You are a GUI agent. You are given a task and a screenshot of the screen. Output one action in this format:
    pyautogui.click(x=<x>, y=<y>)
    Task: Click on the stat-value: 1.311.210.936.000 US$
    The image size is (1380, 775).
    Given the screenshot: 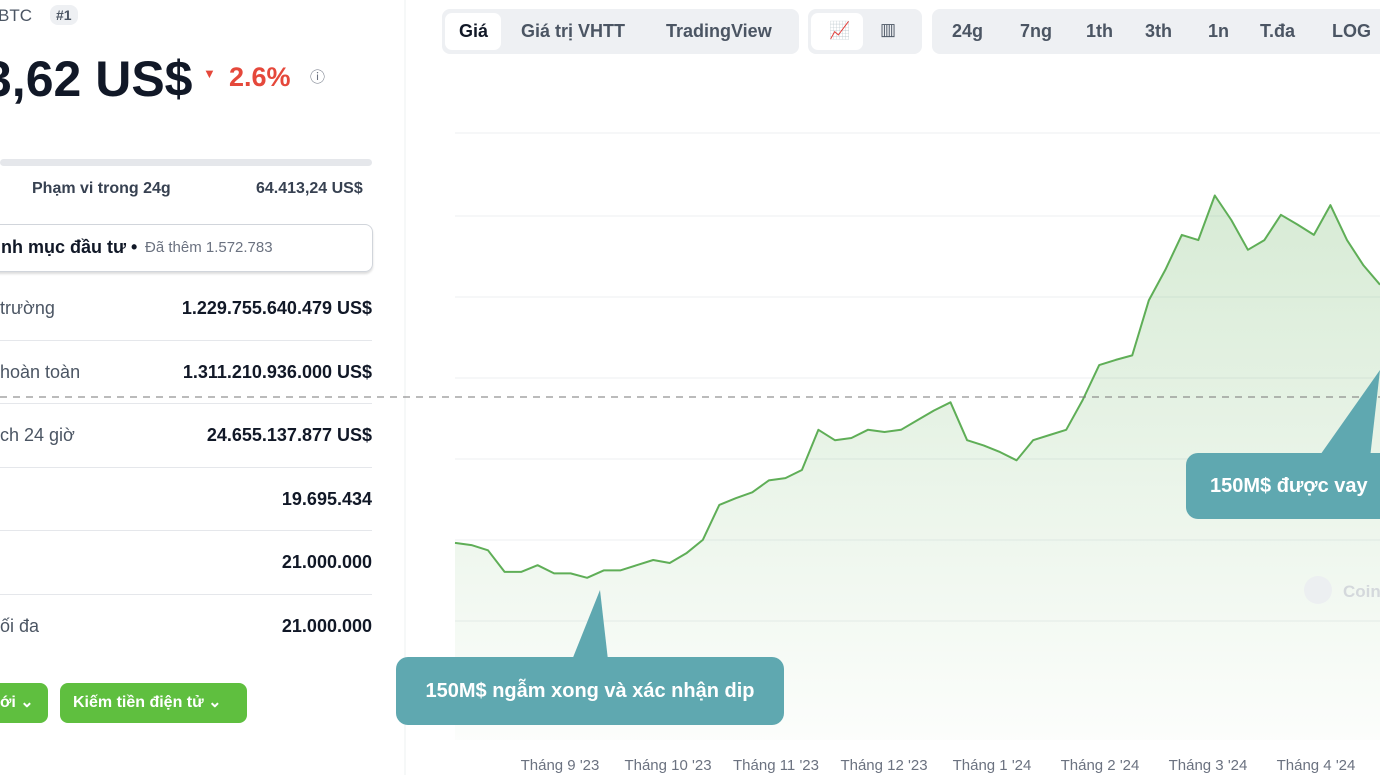 What is the action you would take?
    pyautogui.click(x=277, y=371)
    